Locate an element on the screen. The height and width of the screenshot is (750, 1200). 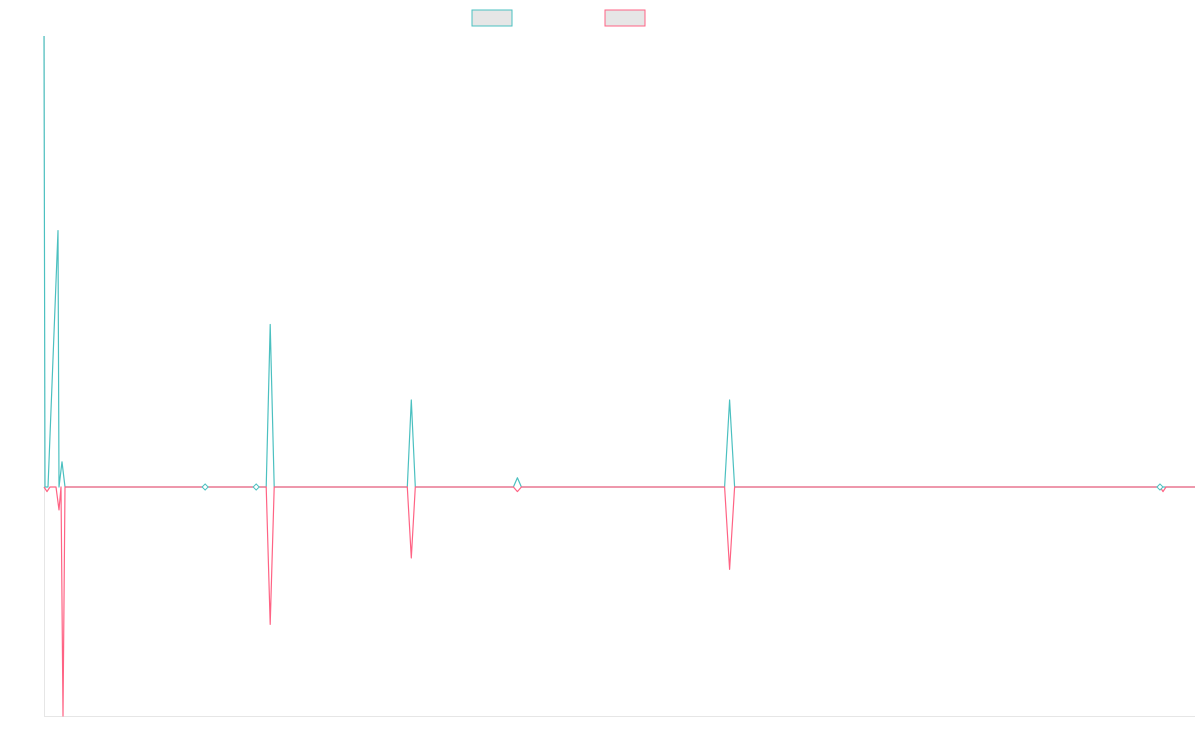
marker-layer is located at coordinates (682, 487).